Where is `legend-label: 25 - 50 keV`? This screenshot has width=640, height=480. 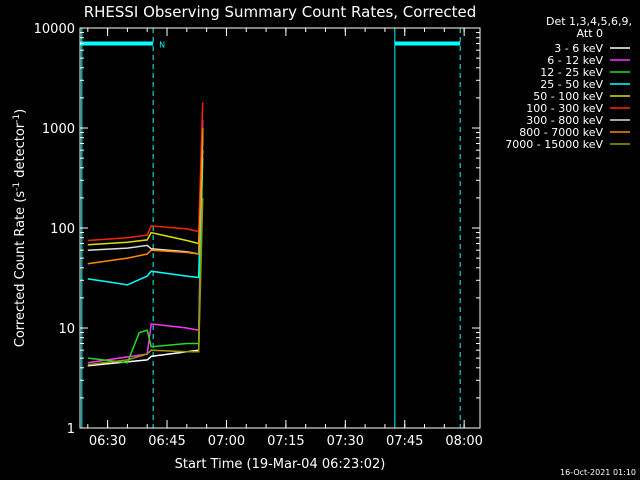 legend-label: 25 - 50 keV is located at coordinates (571, 84).